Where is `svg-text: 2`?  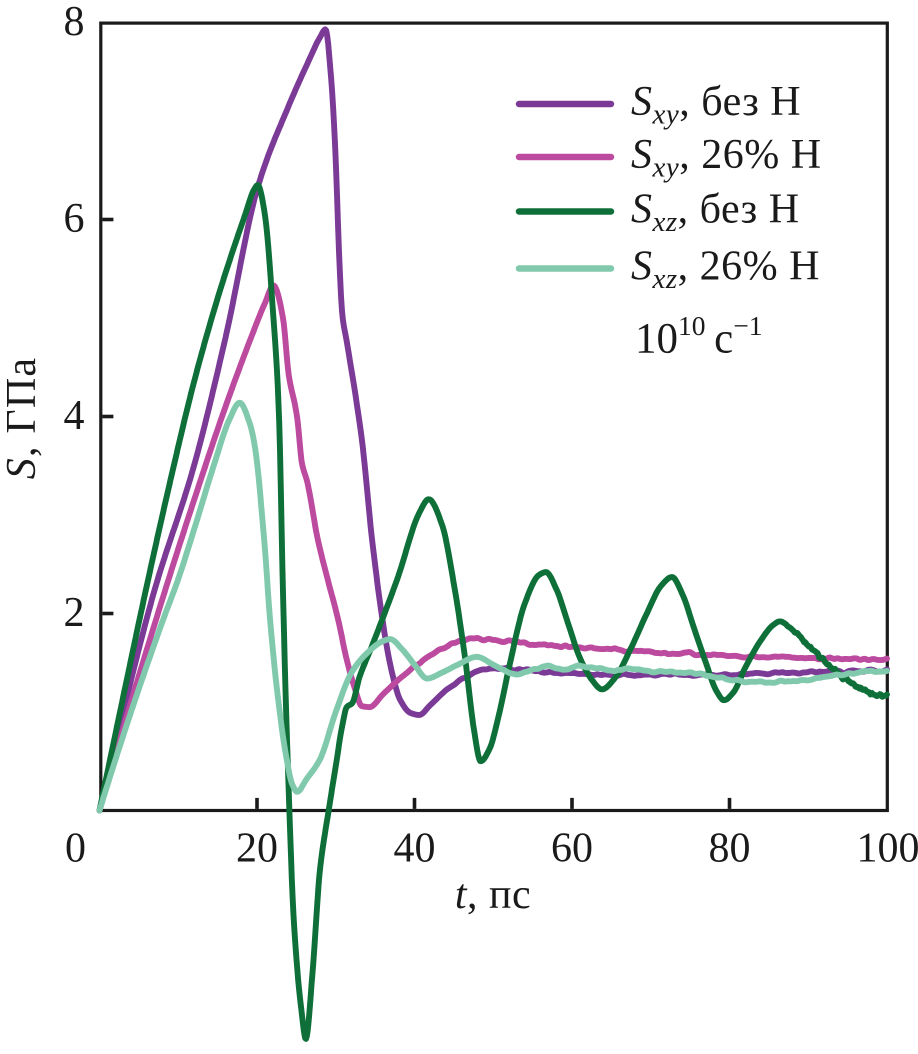 svg-text: 2 is located at coordinates (74, 613).